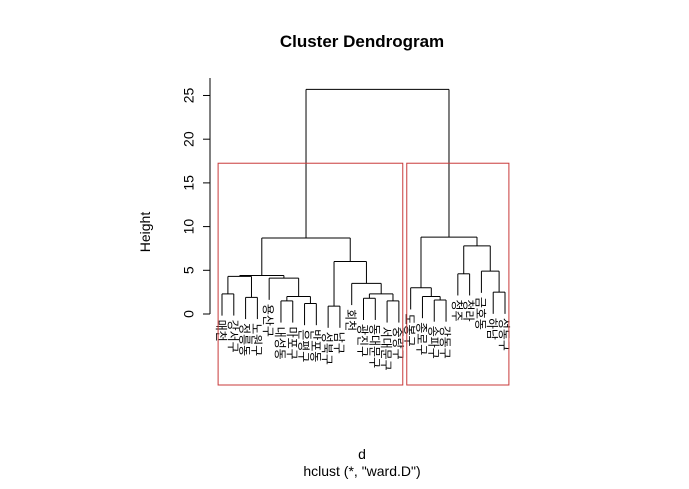 Image resolution: width=689 pixels, height=489 pixels. What do you see at coordinates (189, 314) in the screenshot?
I see `y-tick-label: 0` at bounding box center [189, 314].